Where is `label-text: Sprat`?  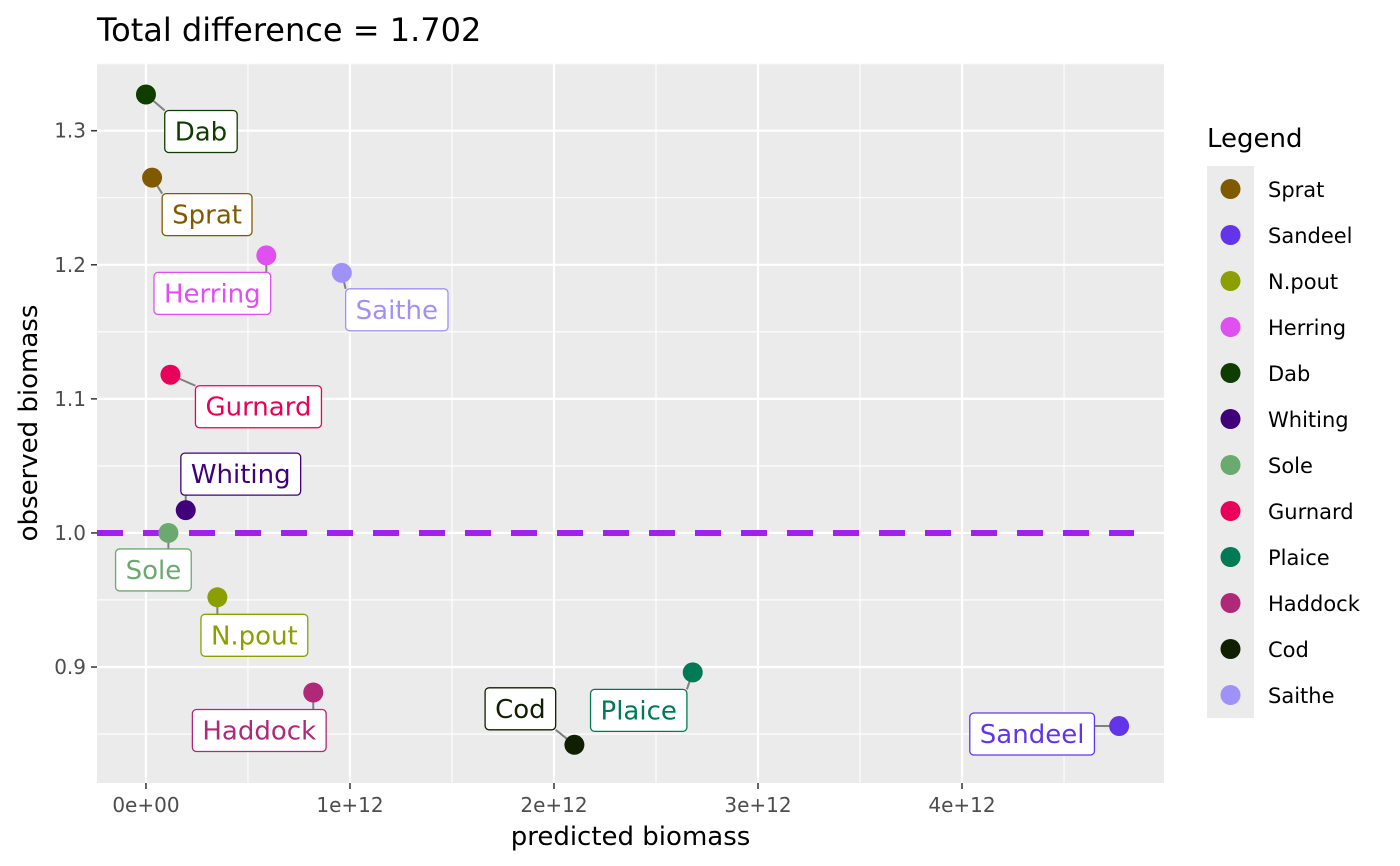 label-text: Sprat is located at coordinates (207, 216).